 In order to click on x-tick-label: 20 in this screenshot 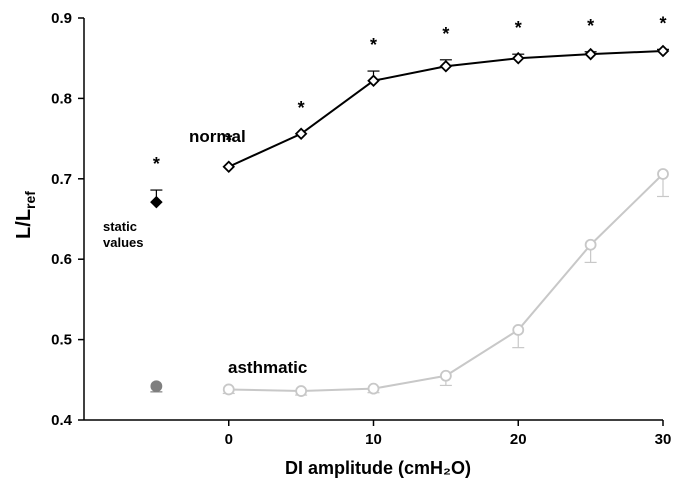, I will do `click(518, 439)`.